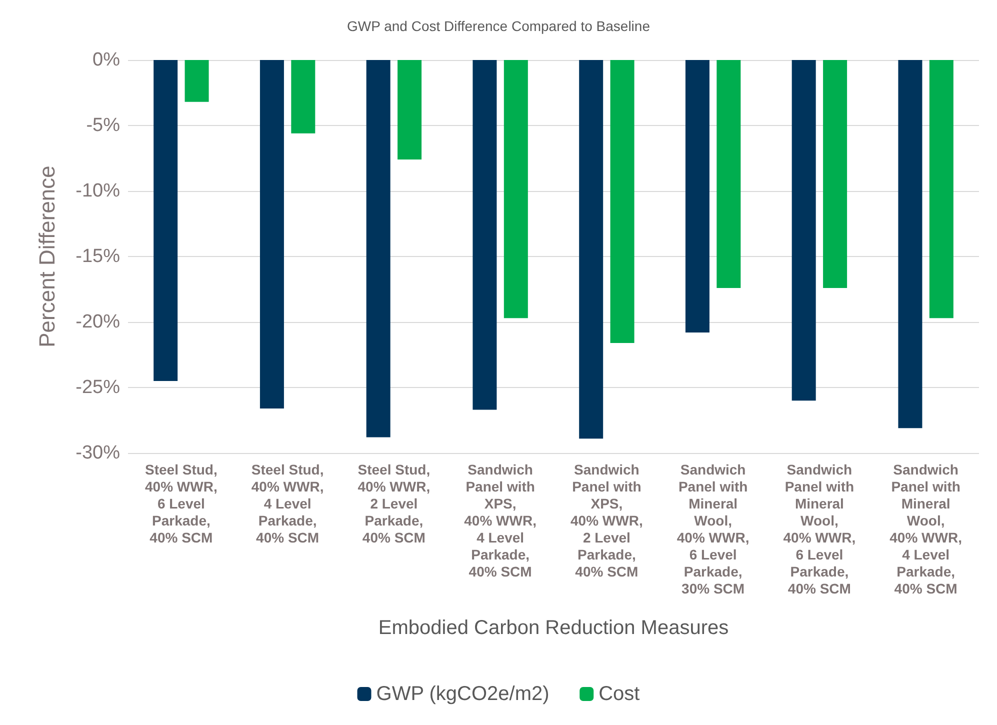  I want to click on x-tick-label: Steel Stud, 40% WWR, 4 Level Parkade, 40% SCM, so click(287, 504).